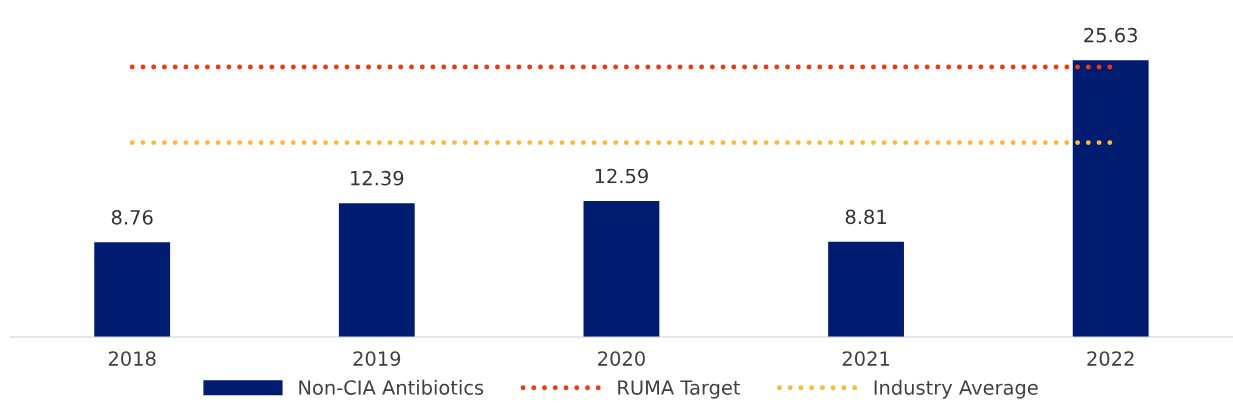 The image size is (1233, 406). Describe the element at coordinates (132, 217) in the screenshot. I see `data-label: 8.76` at that location.